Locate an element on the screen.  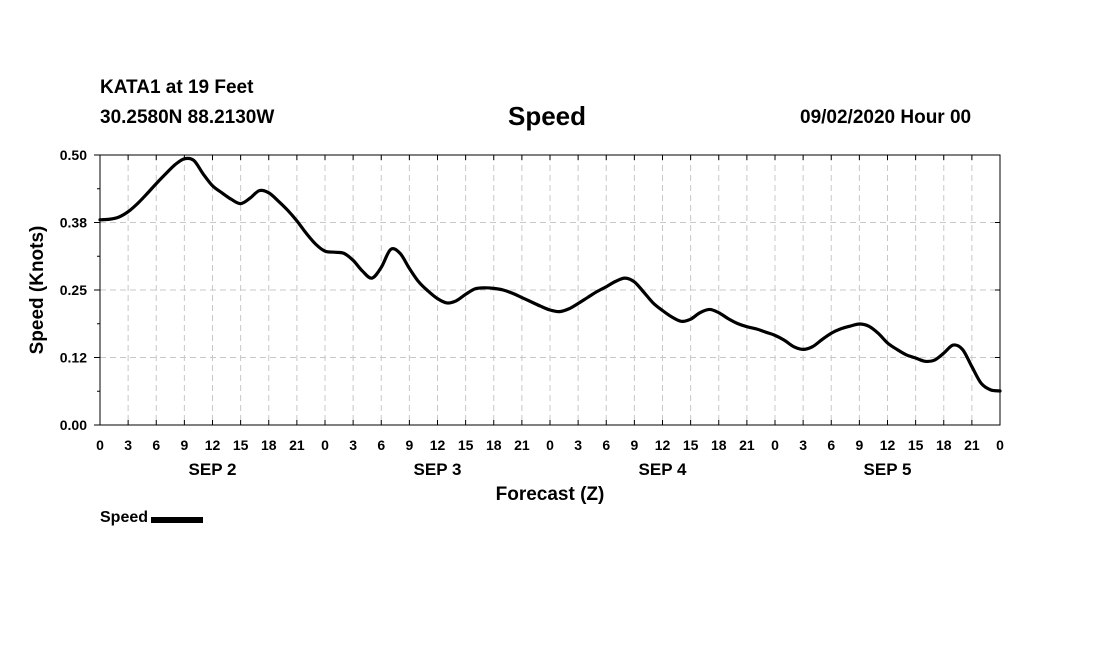
y-tick-label: 0.38 is located at coordinates (73, 223).